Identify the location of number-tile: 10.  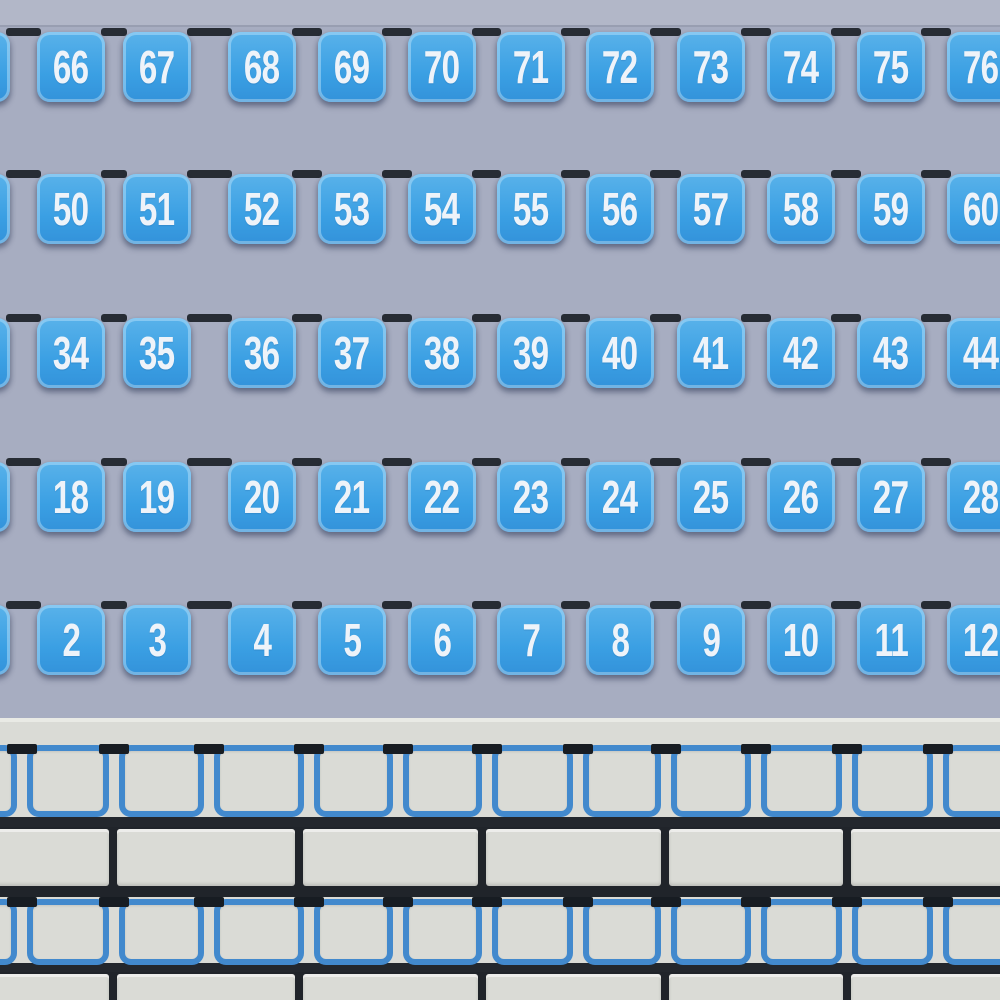
(801, 640).